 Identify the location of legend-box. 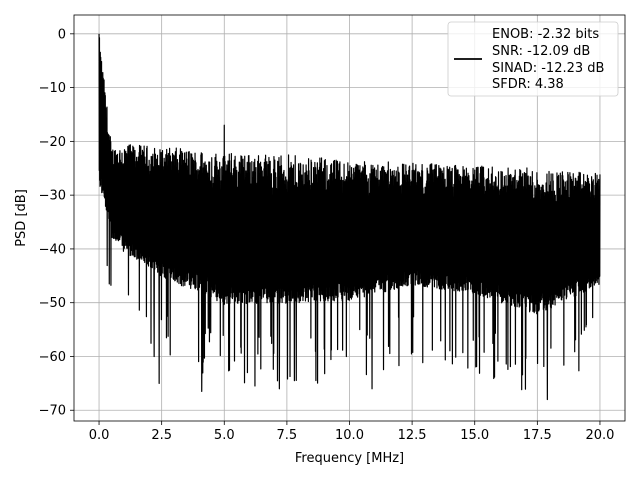
(533, 59).